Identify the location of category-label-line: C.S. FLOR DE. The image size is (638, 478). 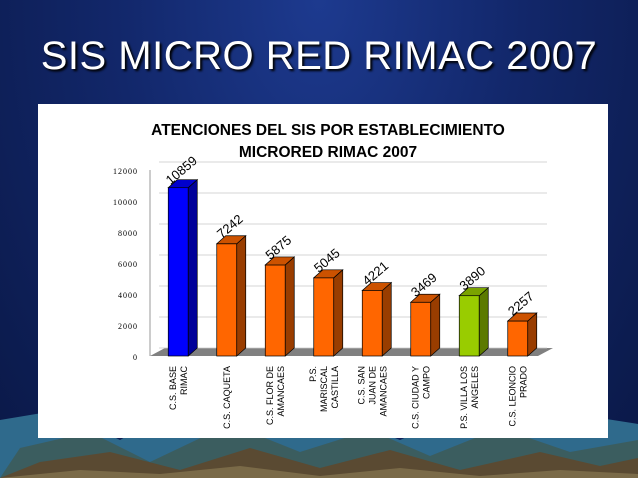
(270, 395).